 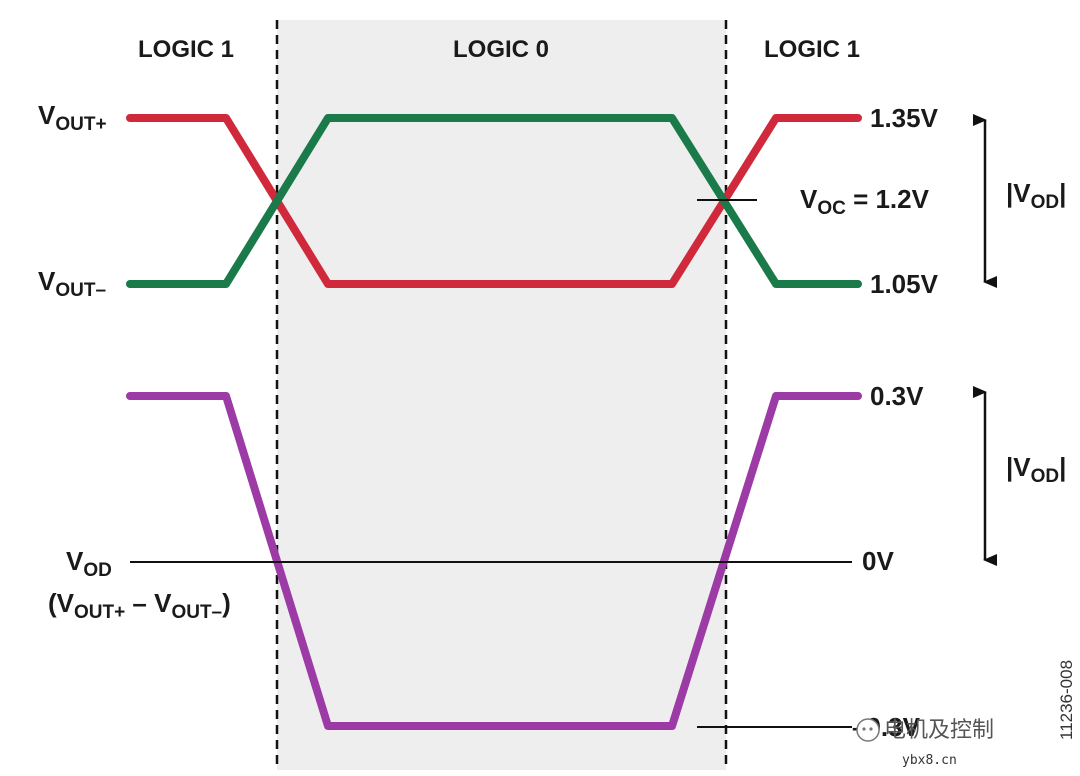 What do you see at coordinates (139, 605) in the screenshot?
I see `vod-expression-label: (VOUT+ – VOUT–)` at bounding box center [139, 605].